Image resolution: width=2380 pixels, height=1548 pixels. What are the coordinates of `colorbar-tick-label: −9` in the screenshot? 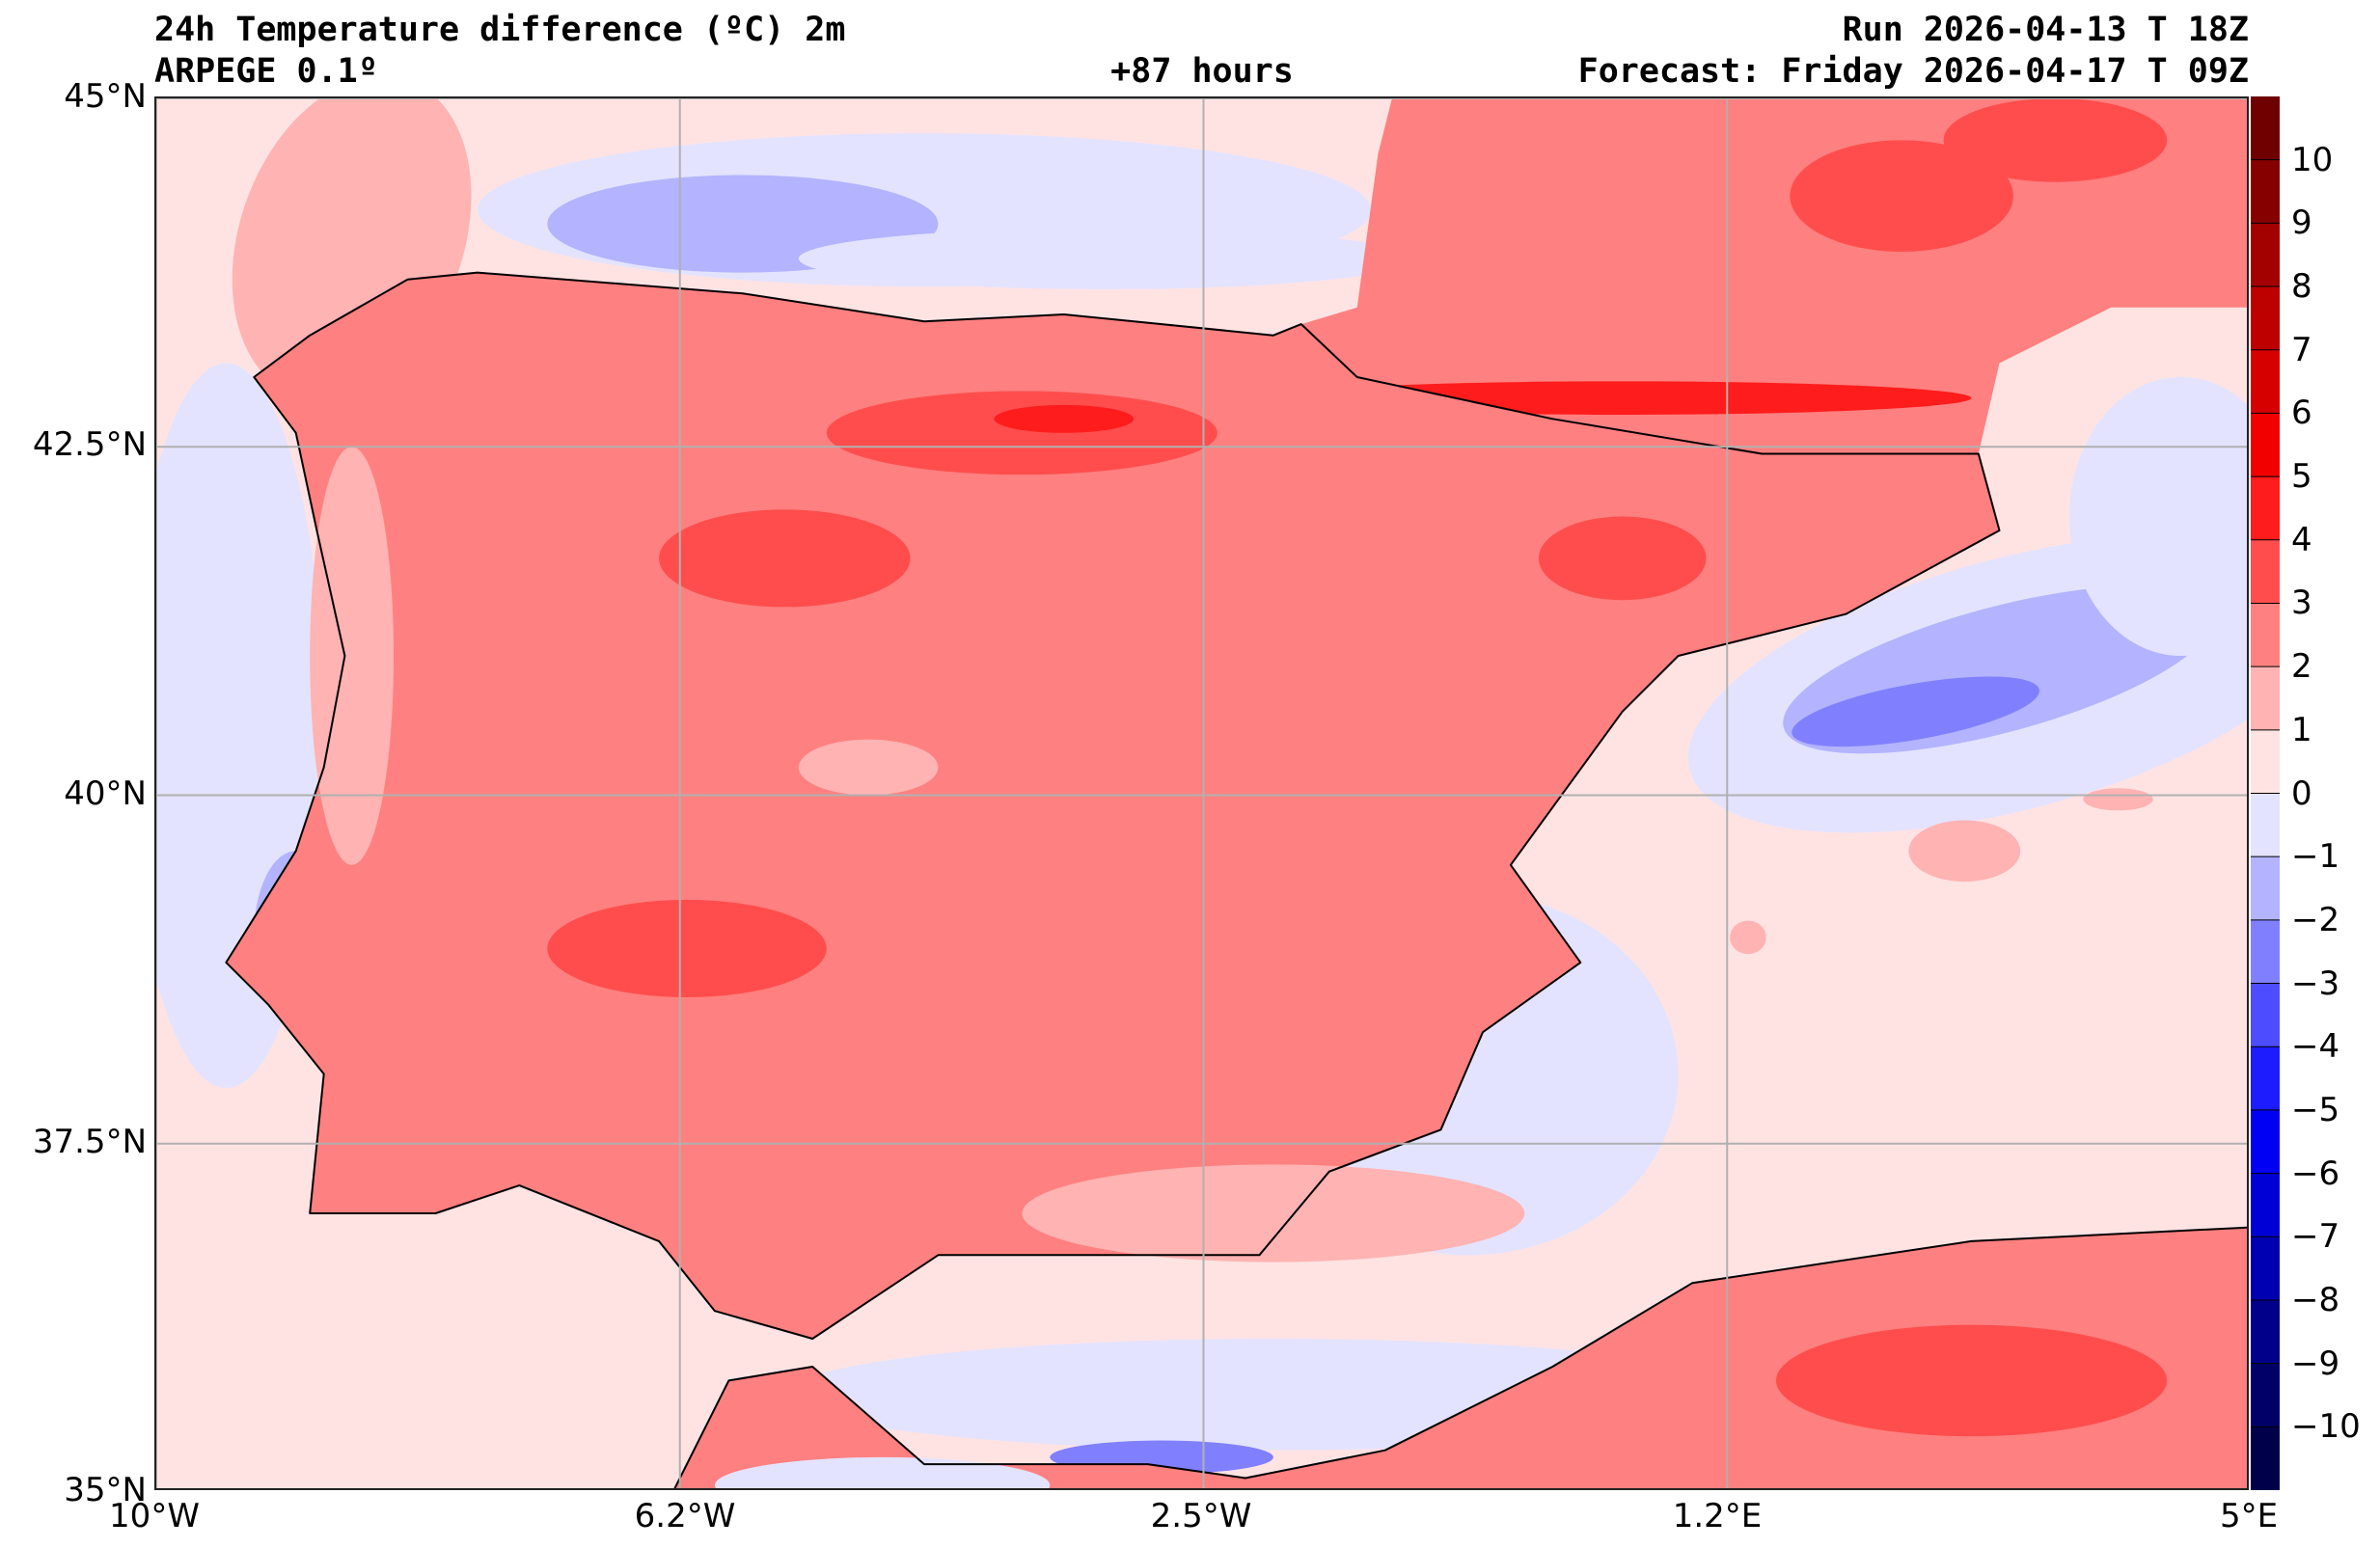 It's located at (2315, 1364).